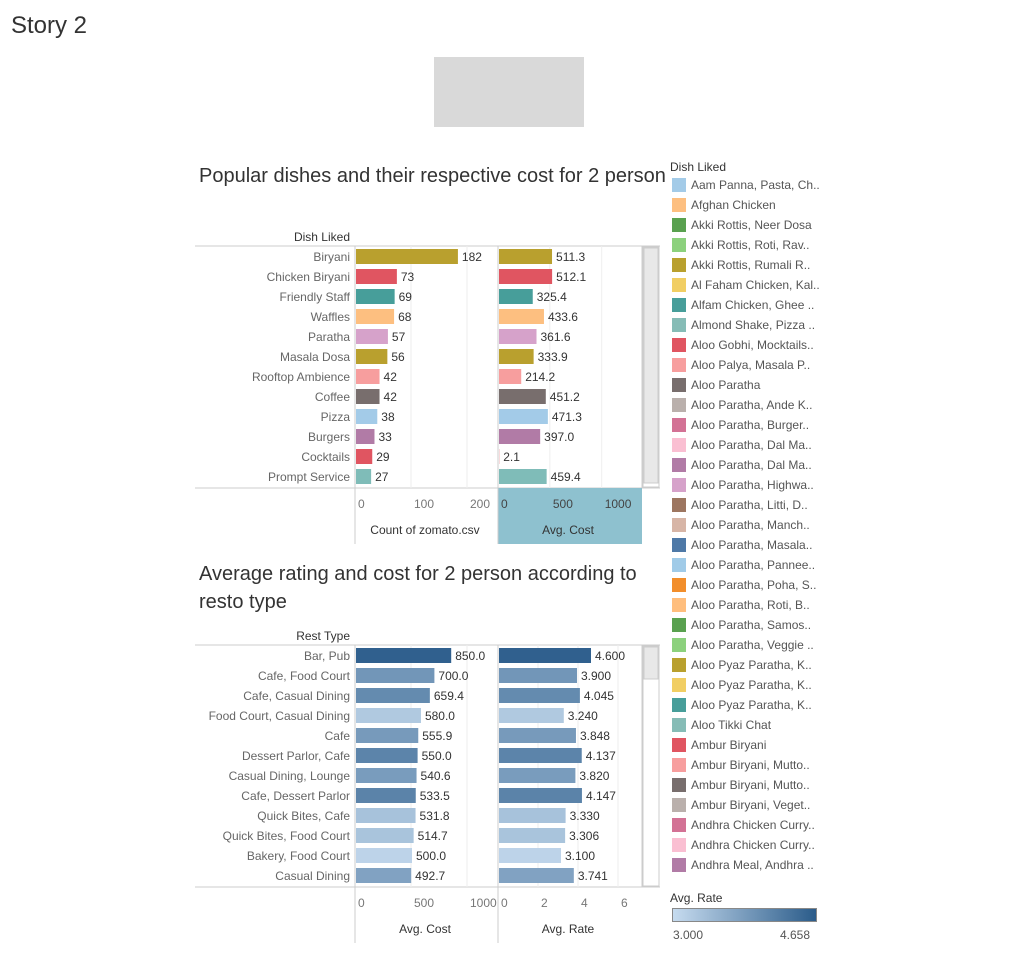 This screenshot has height=963, width=1015. I want to click on legend-item: Andhra Meal, Andhra .., so click(752, 865).